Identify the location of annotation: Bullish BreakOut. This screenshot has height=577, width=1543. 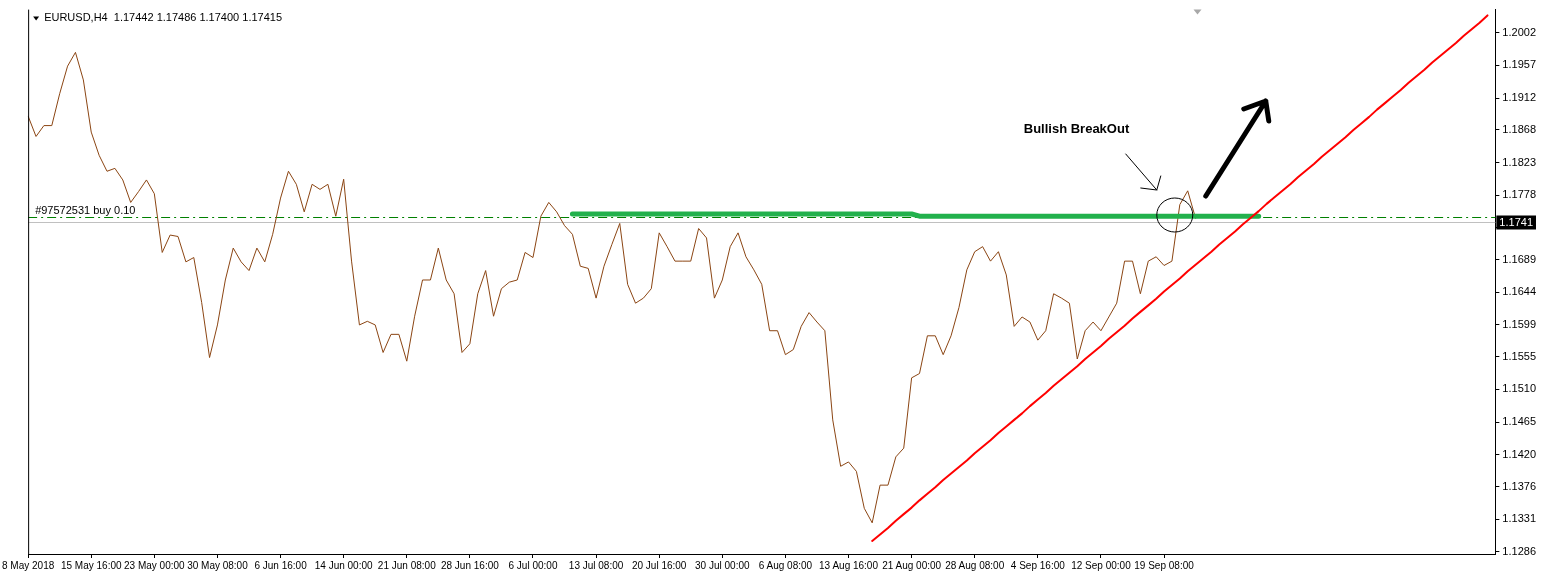
(1076, 128).